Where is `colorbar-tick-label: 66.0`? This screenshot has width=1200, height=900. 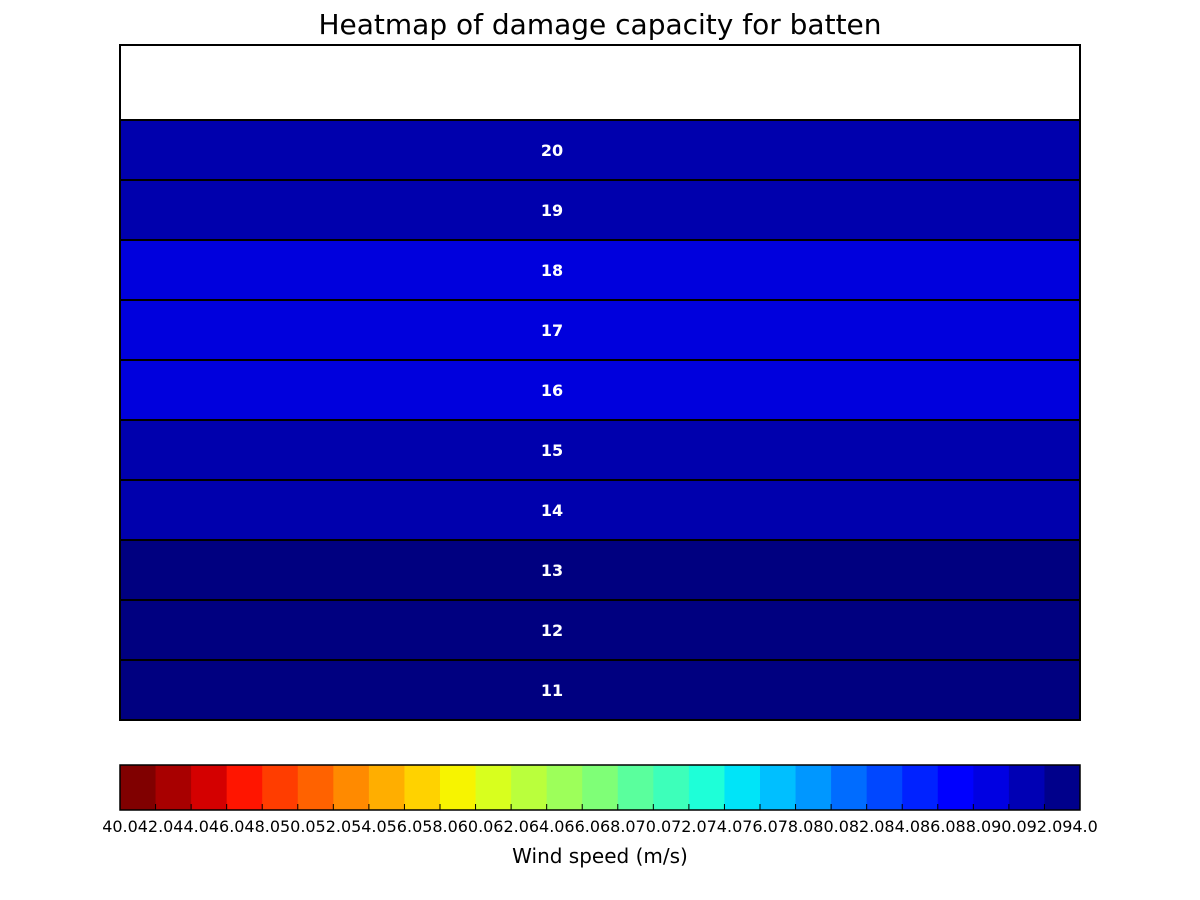 colorbar-tick-label: 66.0 is located at coordinates (582, 826).